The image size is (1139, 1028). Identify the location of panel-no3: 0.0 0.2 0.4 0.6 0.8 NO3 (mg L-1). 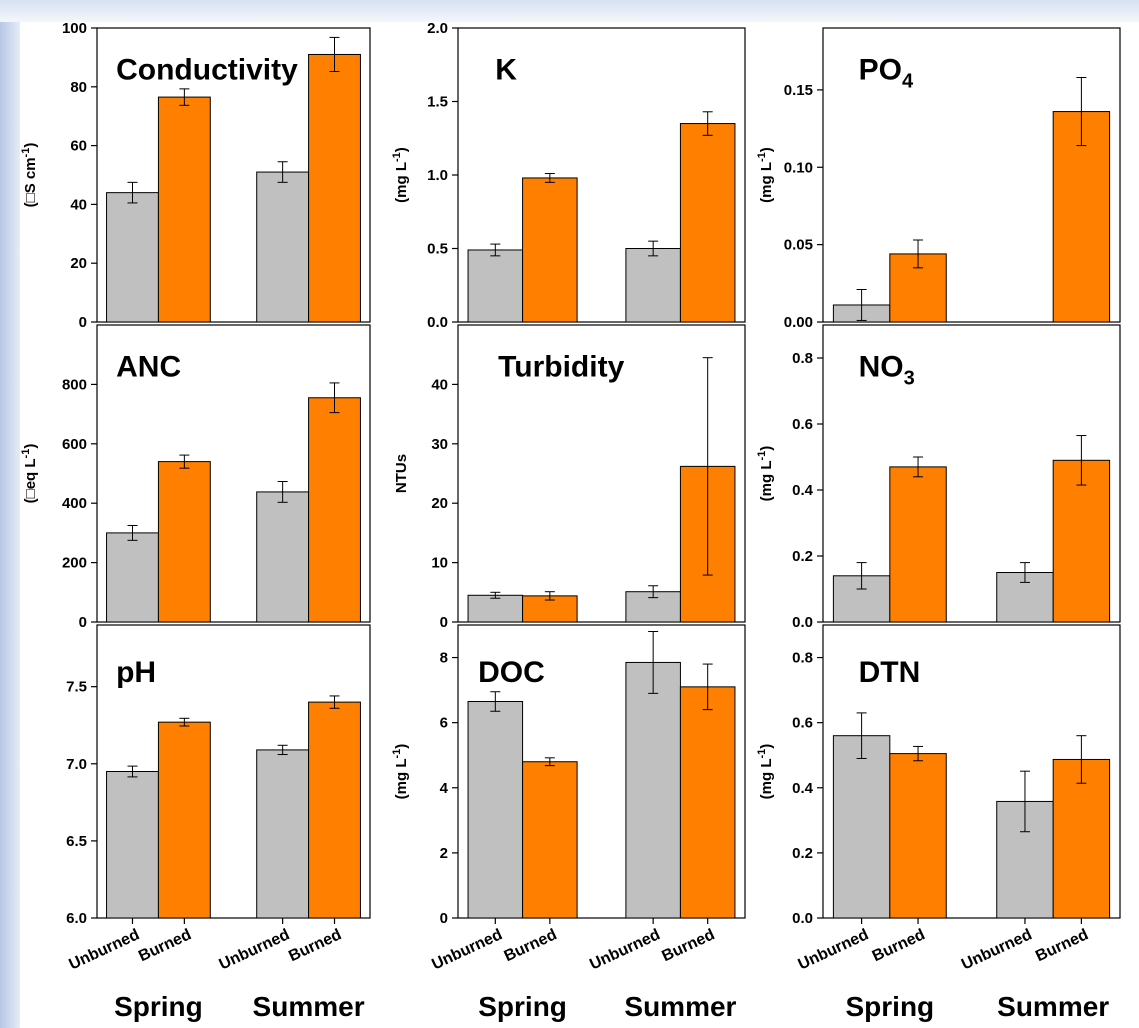
(938, 477).